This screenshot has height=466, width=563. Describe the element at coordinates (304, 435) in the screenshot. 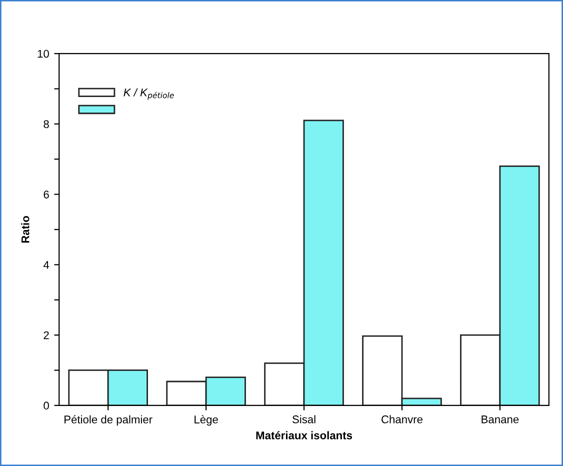

I see `x-axis-title: Matériaux isolants` at that location.